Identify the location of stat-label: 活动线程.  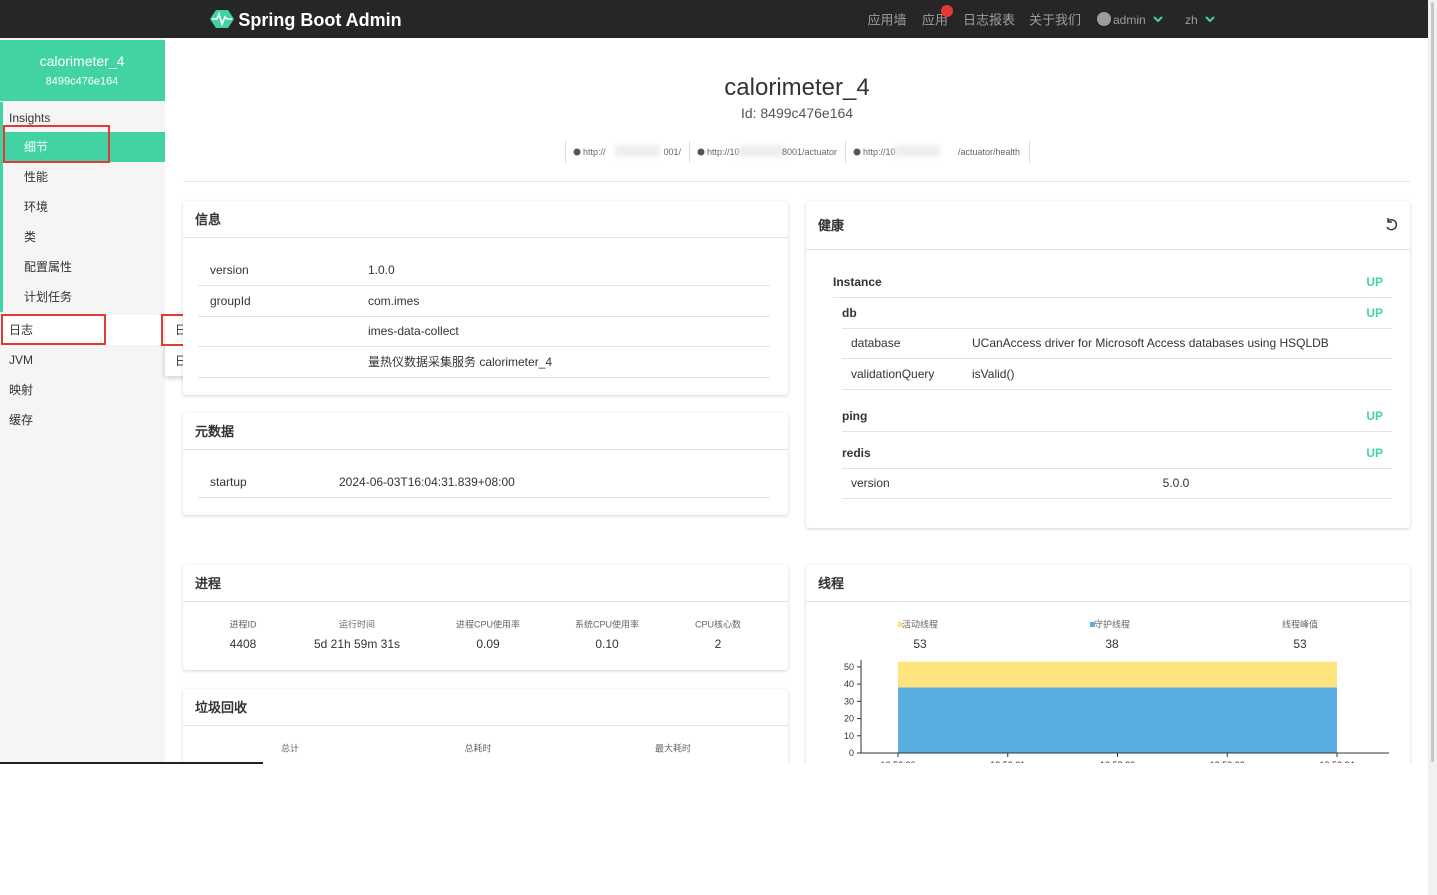
(920, 624).